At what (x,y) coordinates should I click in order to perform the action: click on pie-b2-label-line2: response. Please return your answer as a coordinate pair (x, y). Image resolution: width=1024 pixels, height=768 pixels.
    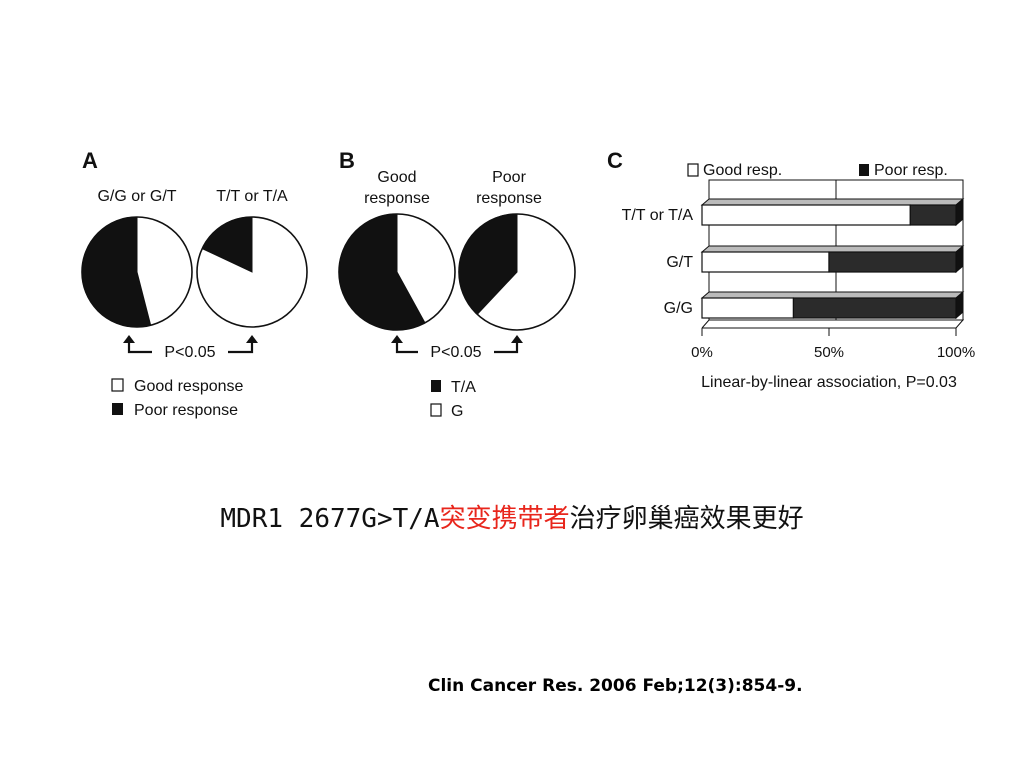
    Looking at the image, I should click on (509, 198).